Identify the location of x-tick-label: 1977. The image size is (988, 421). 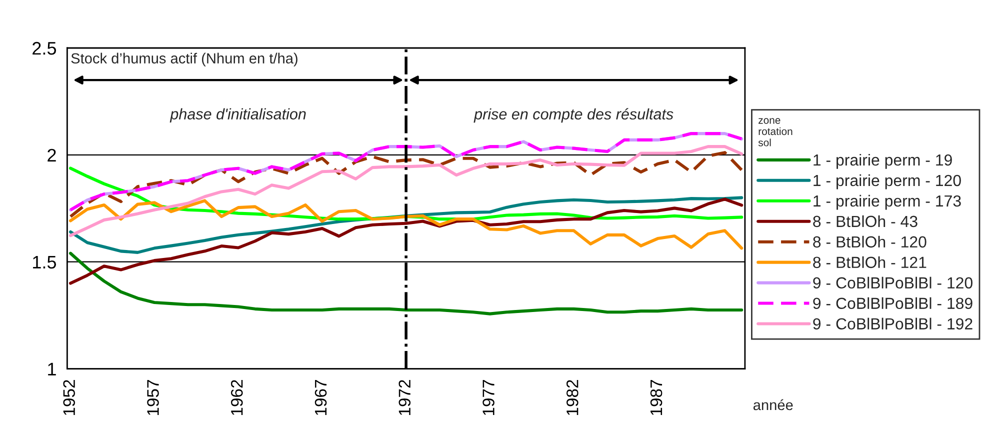
(488, 398).